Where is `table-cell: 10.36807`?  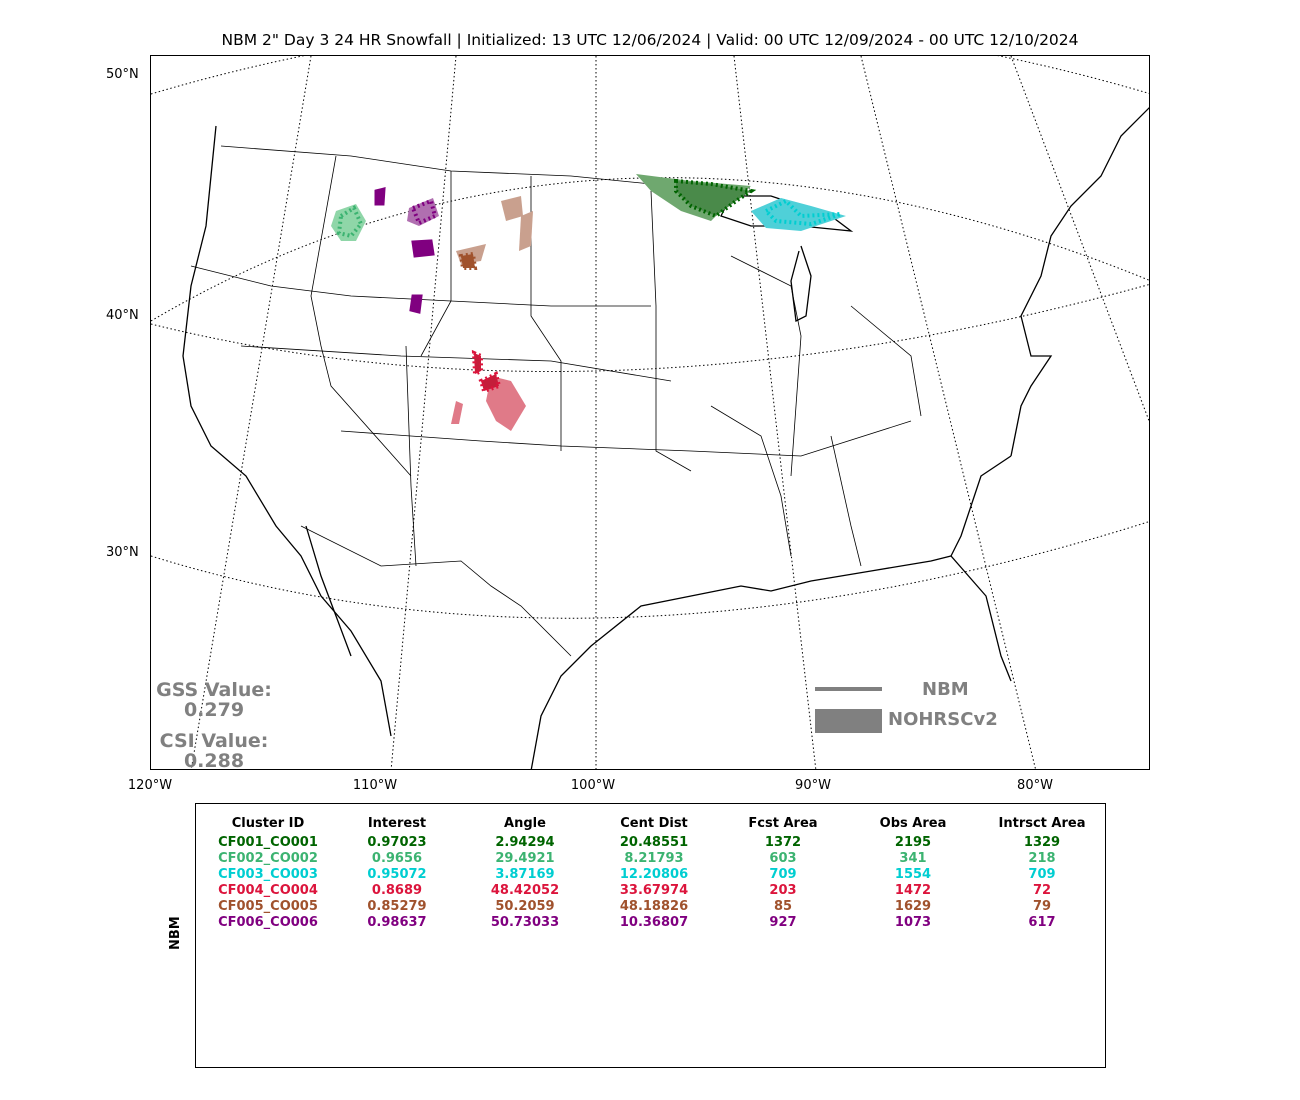
table-cell: 10.36807 is located at coordinates (654, 922).